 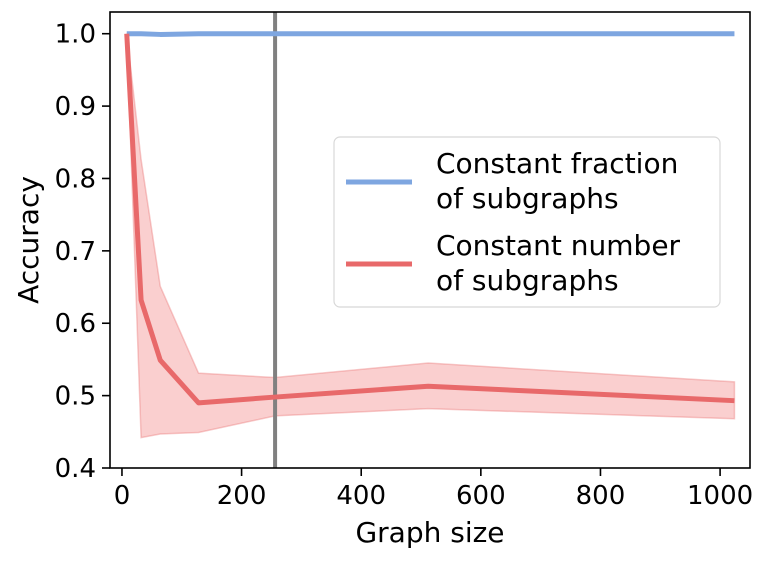 What do you see at coordinates (527, 198) in the screenshot?
I see `legend-label-constant-fraction-line2: of subgraphs` at bounding box center [527, 198].